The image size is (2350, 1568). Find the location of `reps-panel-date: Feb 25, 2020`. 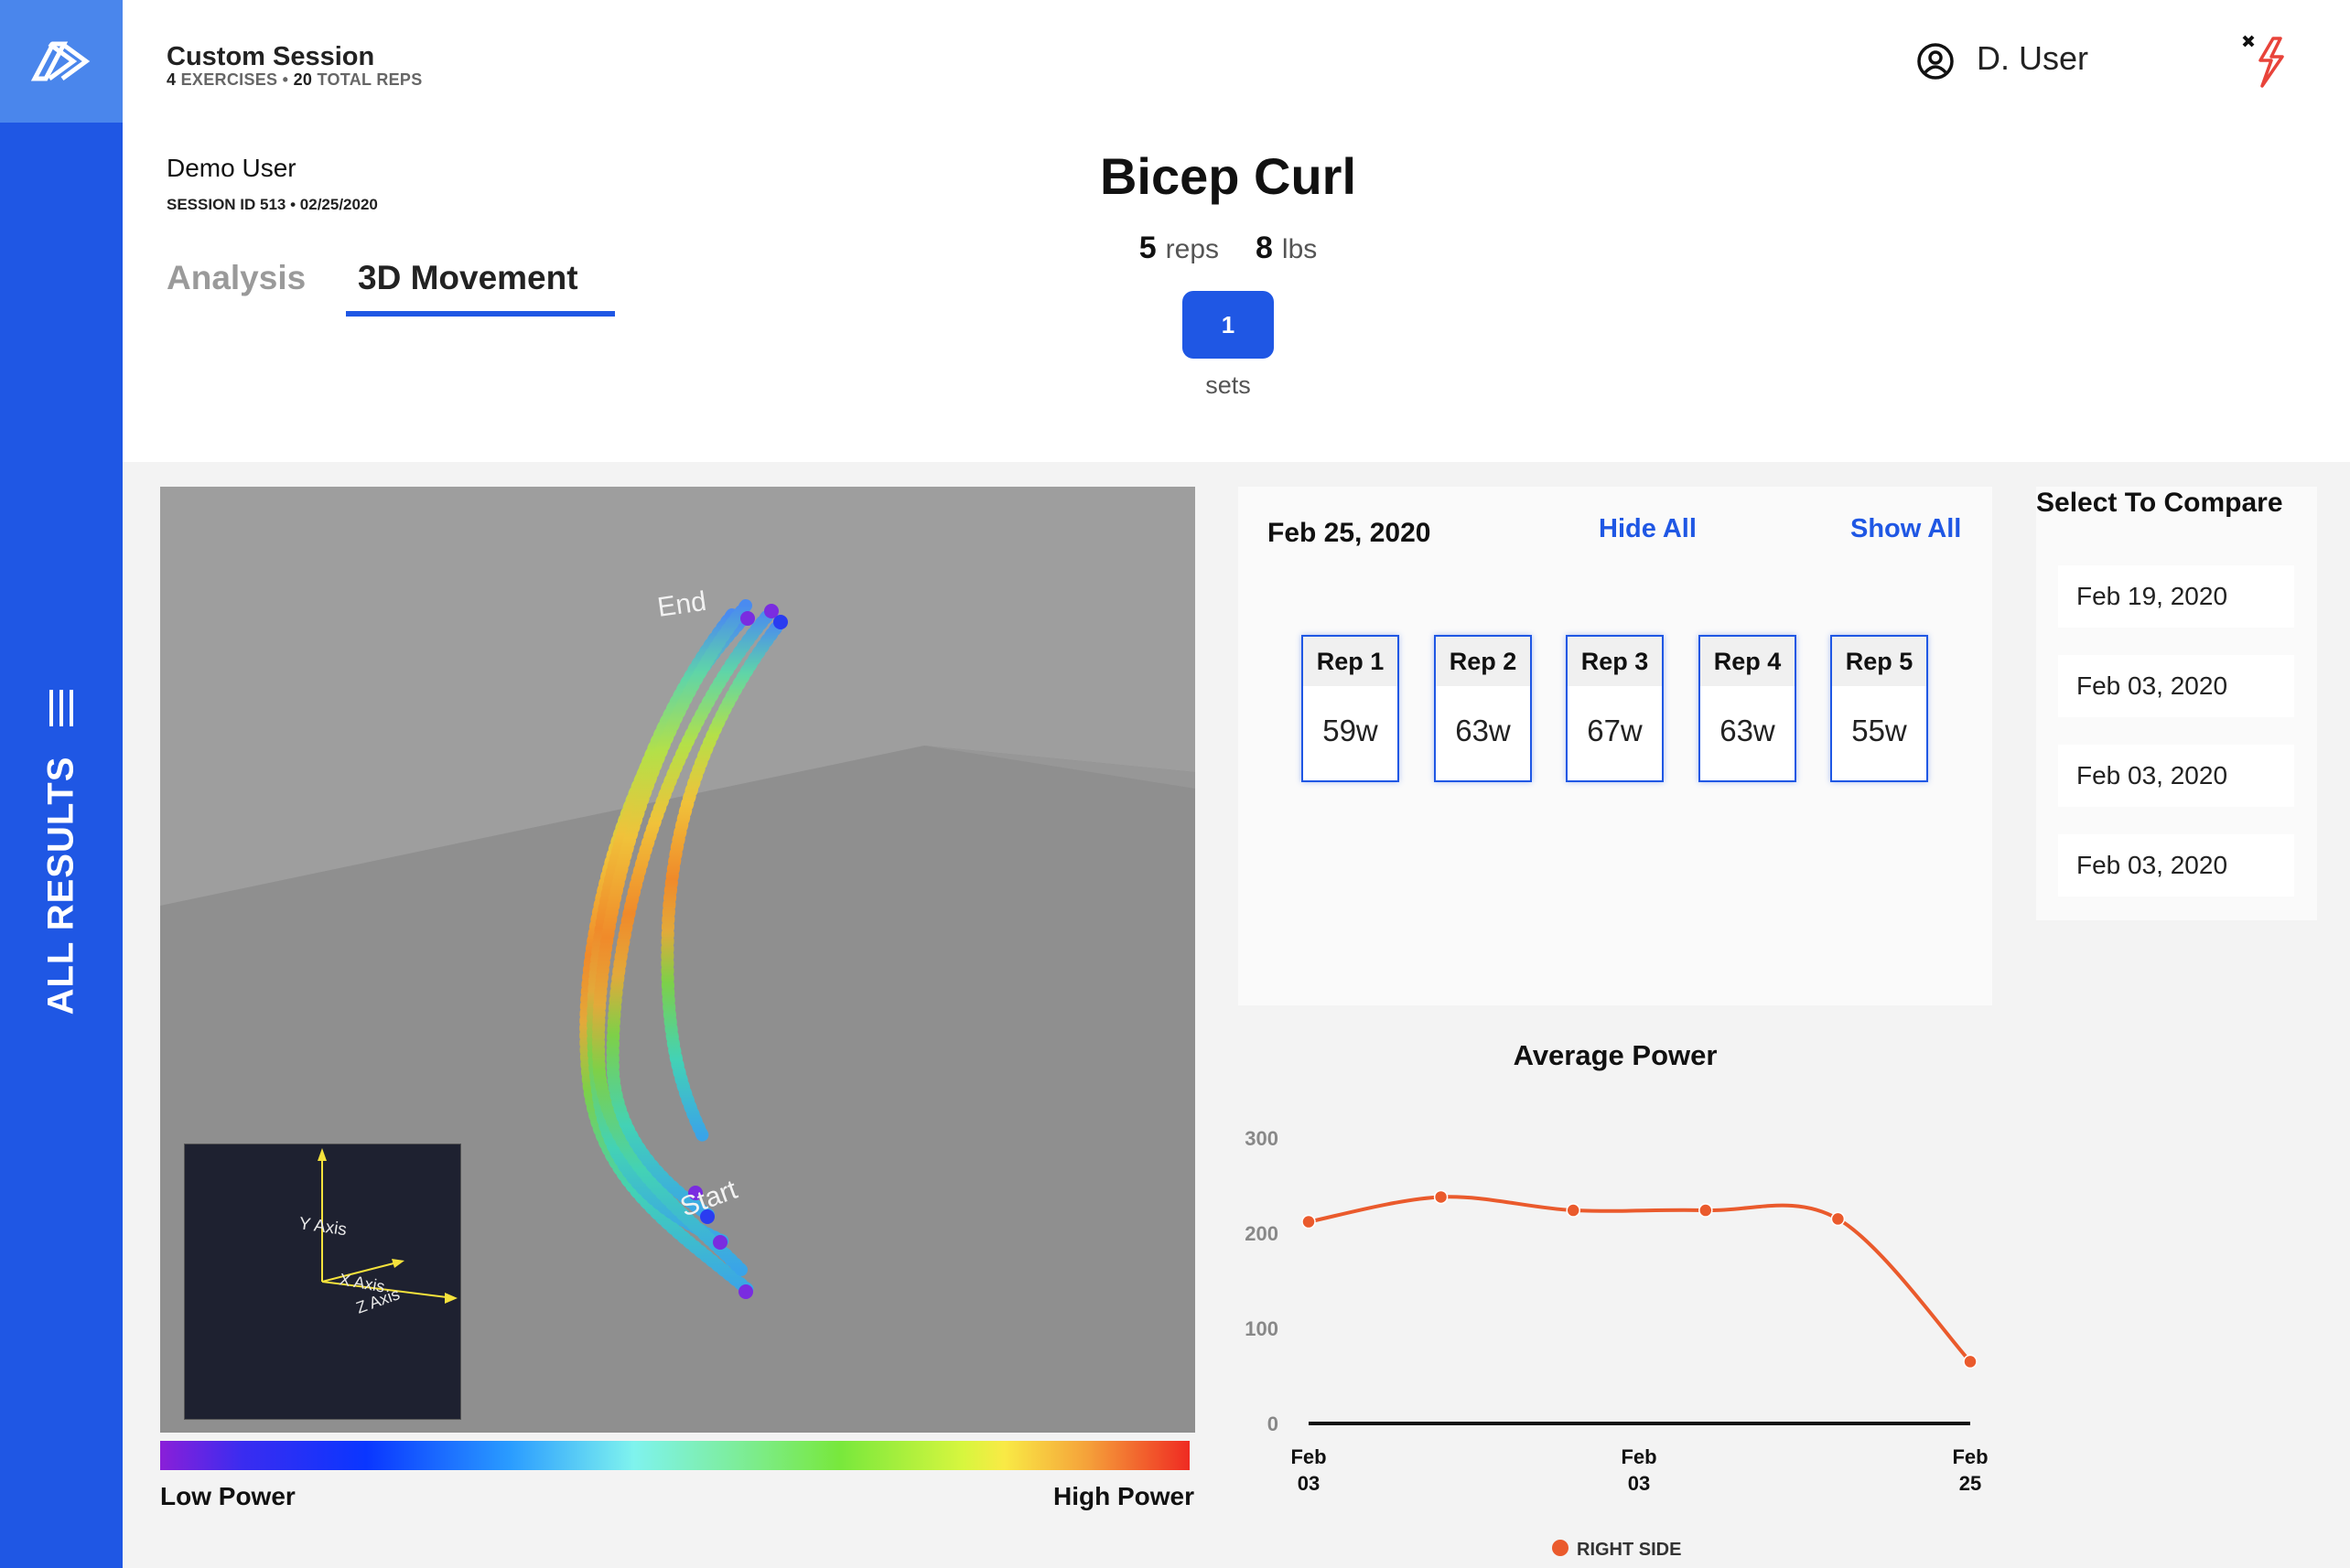

reps-panel-date: Feb 25, 2020 is located at coordinates (1349, 533).